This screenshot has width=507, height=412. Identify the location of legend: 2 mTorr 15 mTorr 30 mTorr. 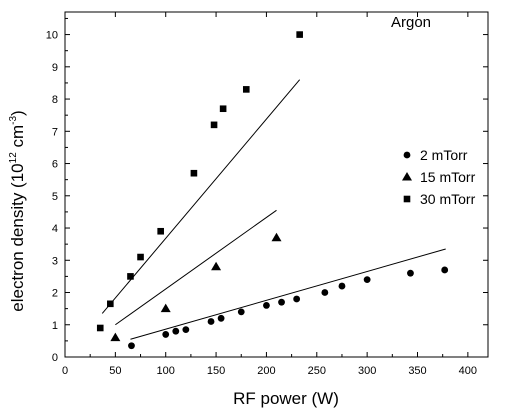
(439, 177).